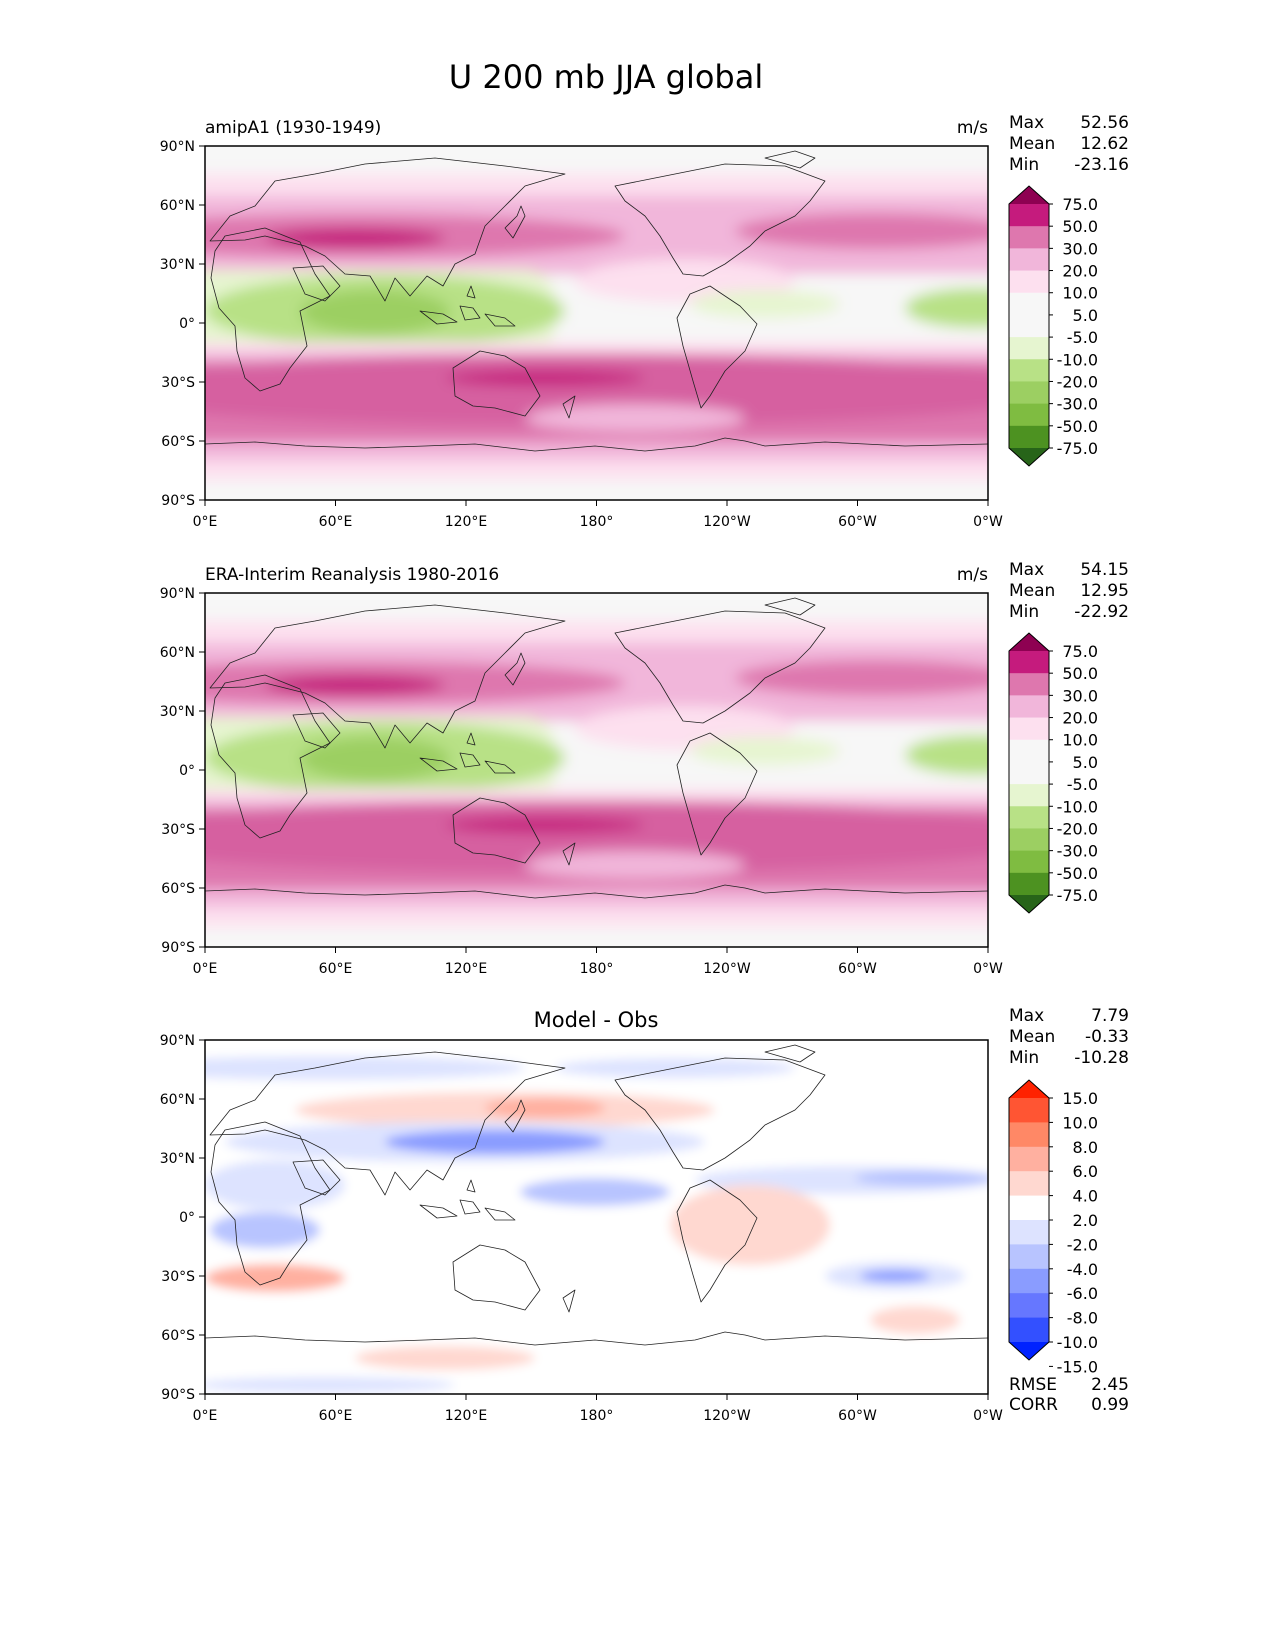 The height and width of the screenshot is (1650, 1275). Describe the element at coordinates (1082, 1244) in the screenshot. I see `colorbar-level-label: -2.0` at that location.